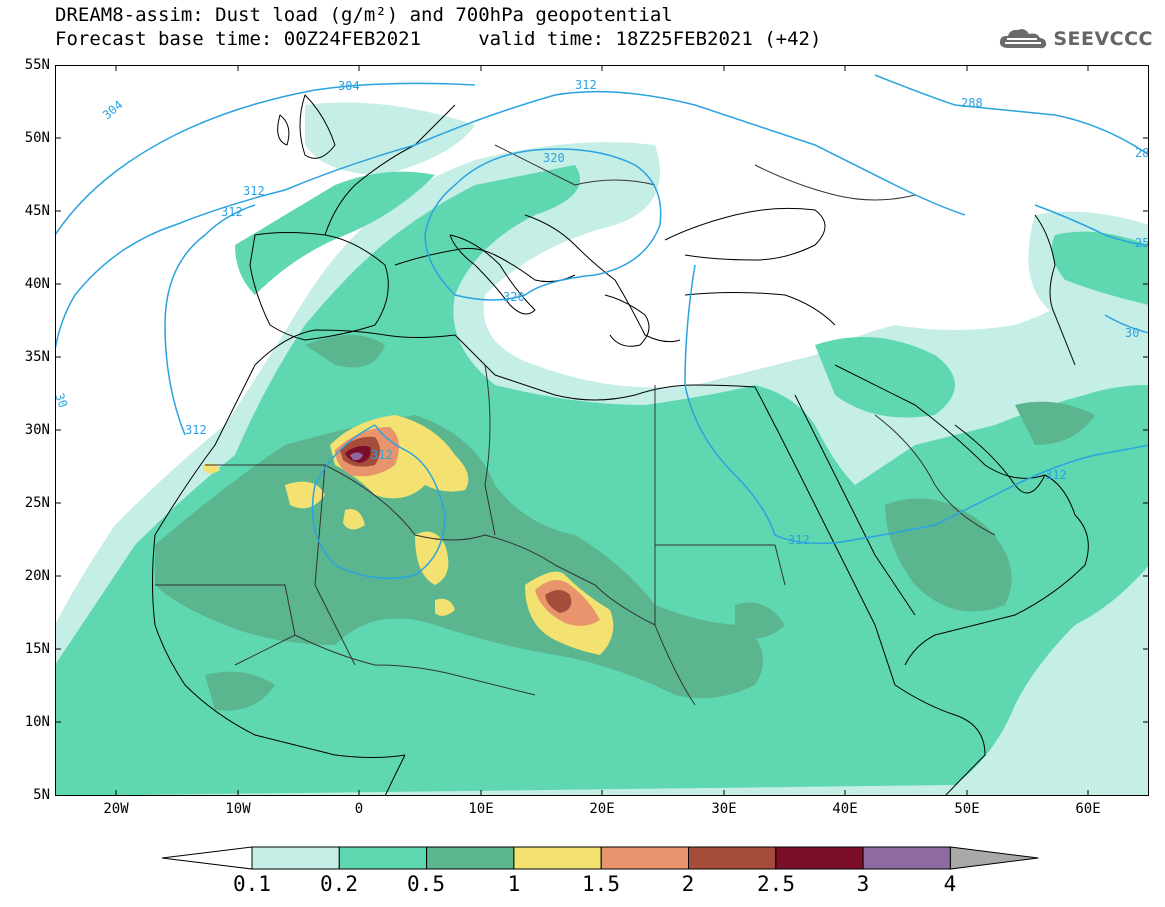 The width and height of the screenshot is (1165, 907). I want to click on lat-label: 35N, so click(37, 357).